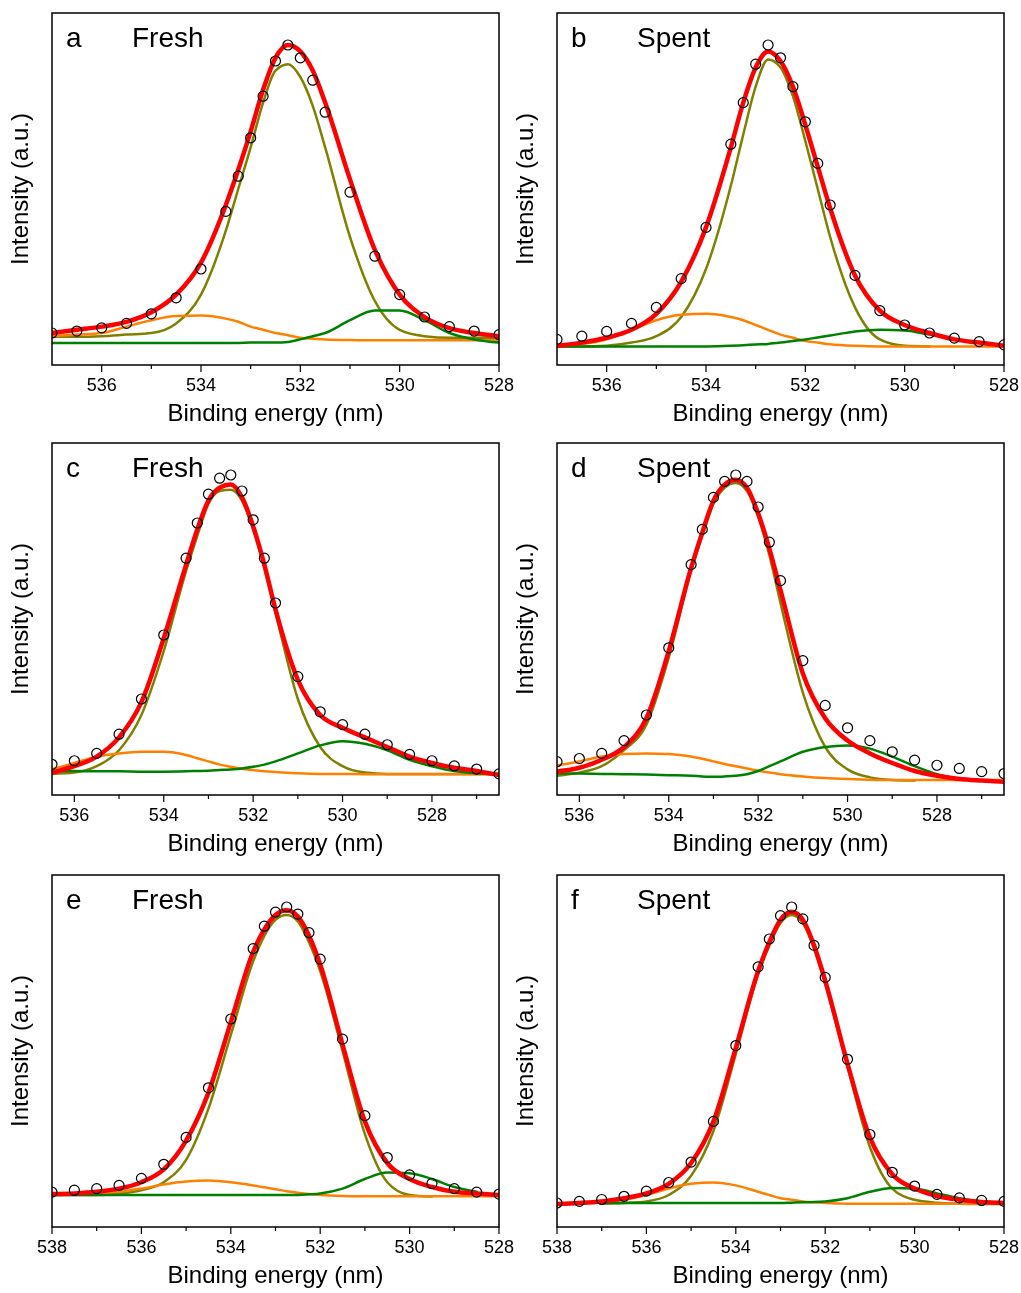 The image size is (1021, 1293). I want to click on chart-title: c, so click(73, 467).